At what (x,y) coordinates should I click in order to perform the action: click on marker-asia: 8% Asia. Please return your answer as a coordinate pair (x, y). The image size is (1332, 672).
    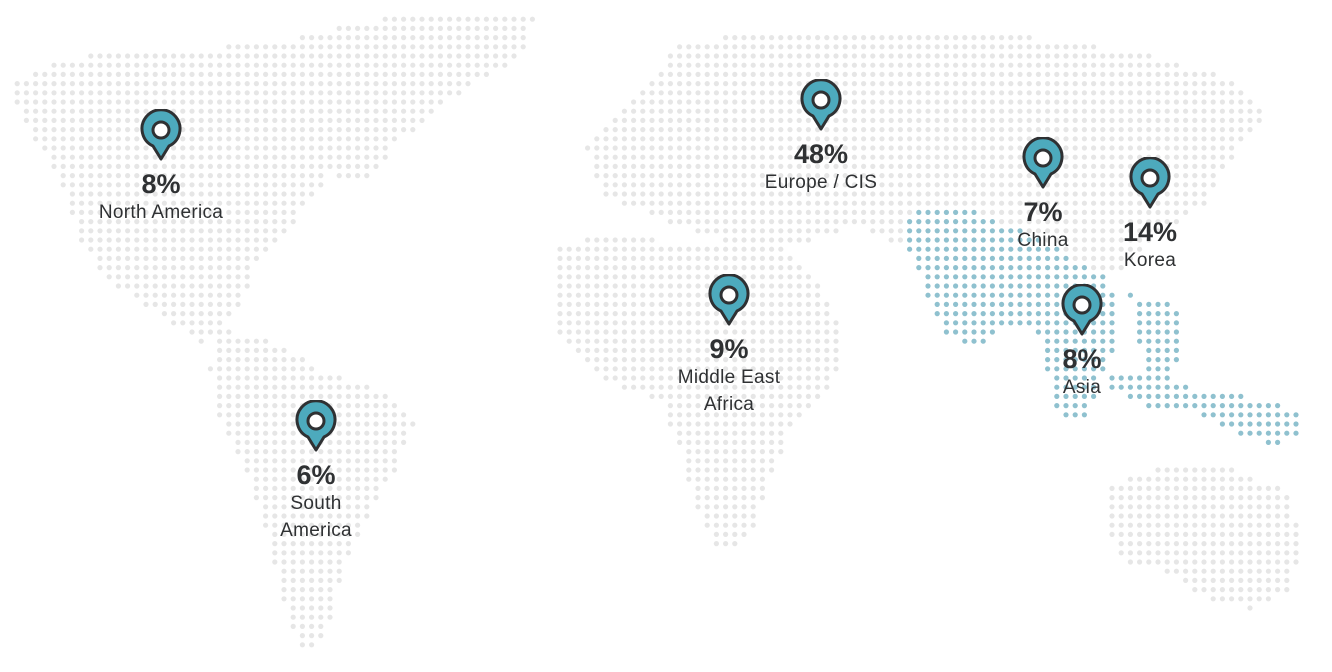
    Looking at the image, I should click on (1082, 342).